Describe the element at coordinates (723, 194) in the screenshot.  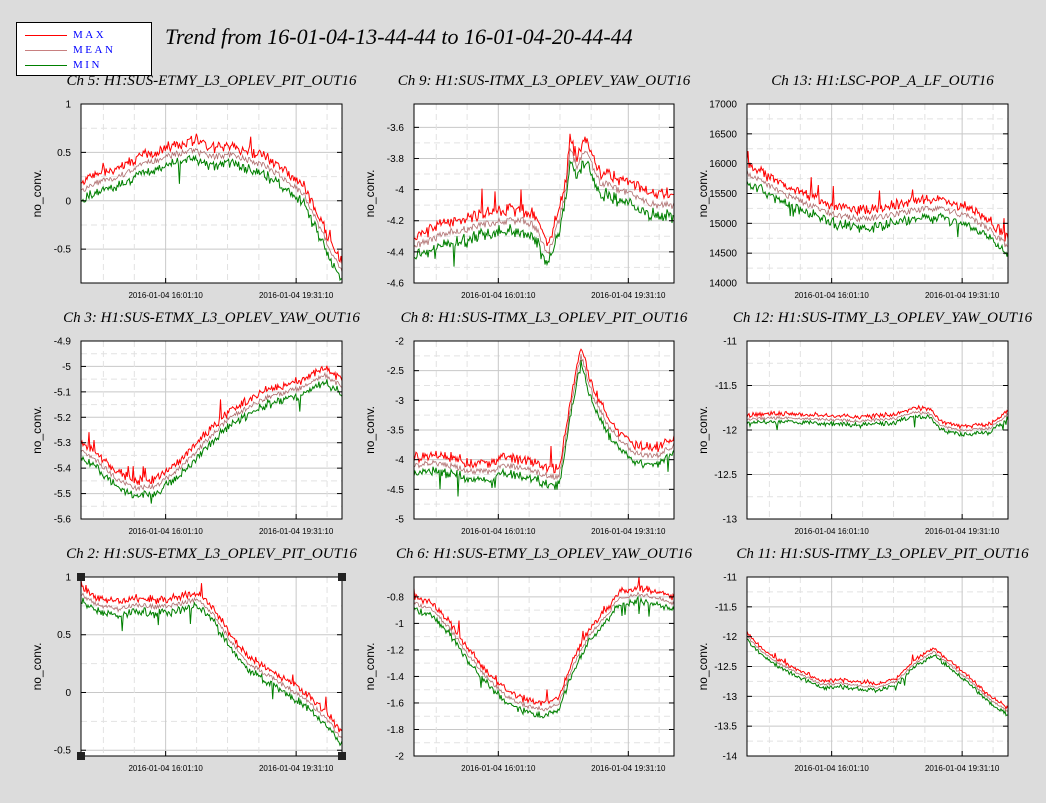
I see `y-tick-label: 15500` at that location.